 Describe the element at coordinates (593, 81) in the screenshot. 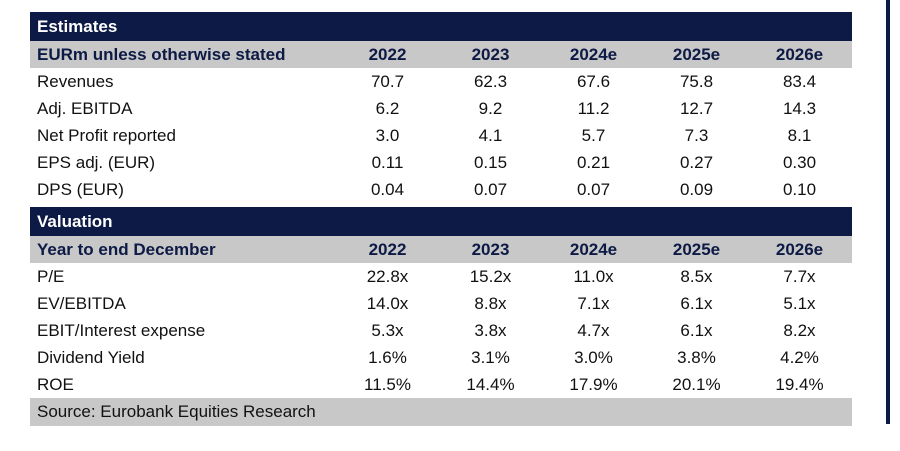

I see `value-cell: 67.6` at that location.